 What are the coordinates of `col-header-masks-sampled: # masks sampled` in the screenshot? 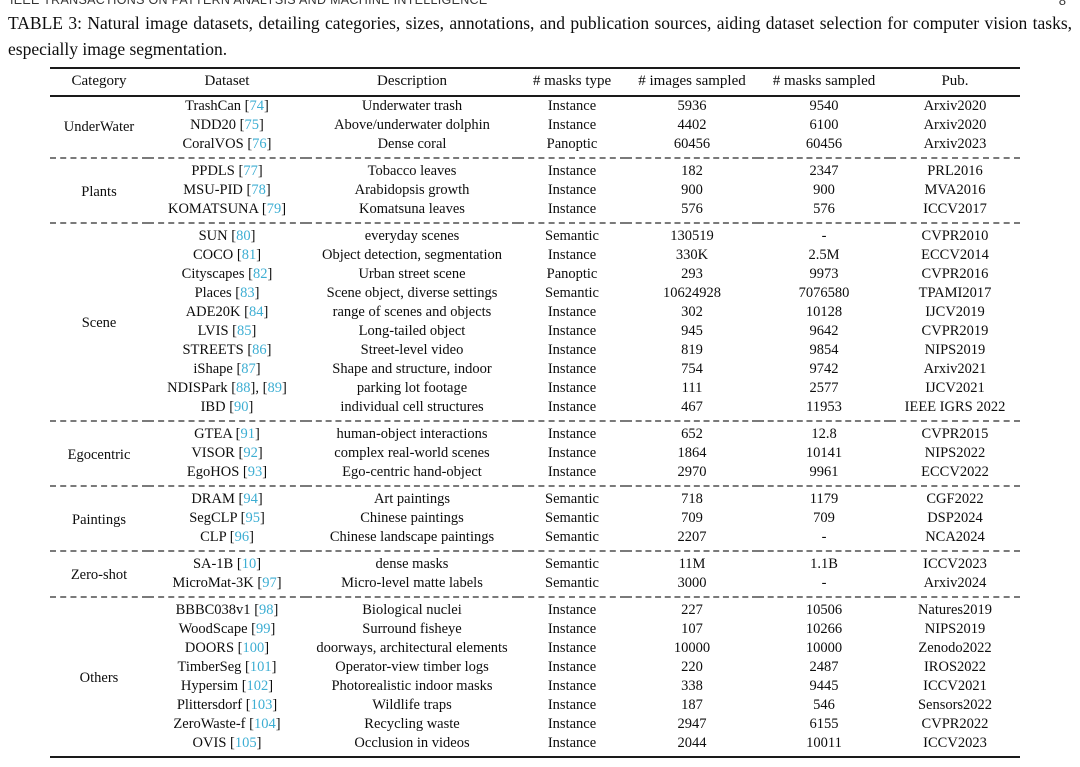 It's located at (824, 82).